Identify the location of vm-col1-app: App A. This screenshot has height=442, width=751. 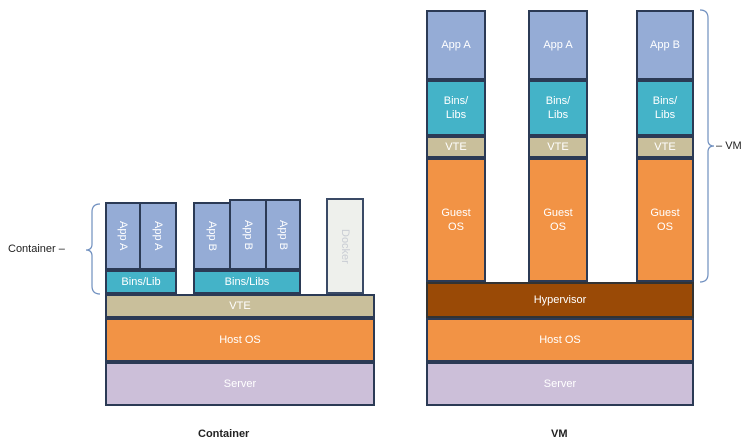
(456, 45).